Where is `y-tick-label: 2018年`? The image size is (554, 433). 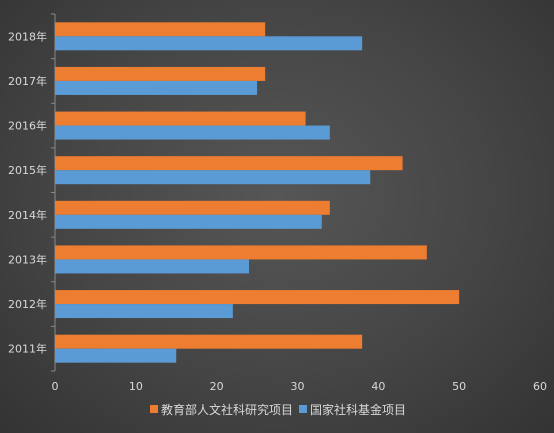
y-tick-label: 2018年 is located at coordinates (27, 36).